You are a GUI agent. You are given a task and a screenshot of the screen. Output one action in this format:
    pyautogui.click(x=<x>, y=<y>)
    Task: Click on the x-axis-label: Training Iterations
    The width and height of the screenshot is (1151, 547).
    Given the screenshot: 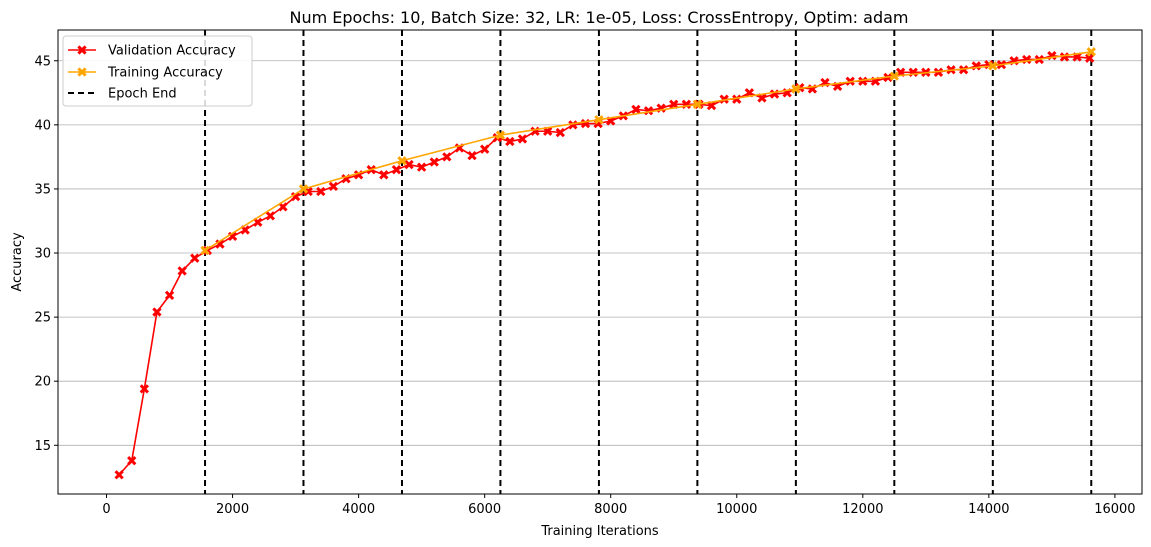 What is the action you would take?
    pyautogui.click(x=599, y=531)
    